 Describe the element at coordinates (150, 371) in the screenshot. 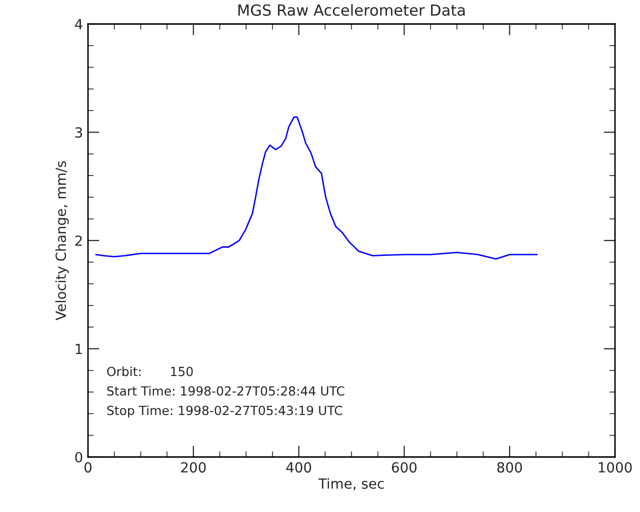

I see `annotation: Orbit: 150` at that location.